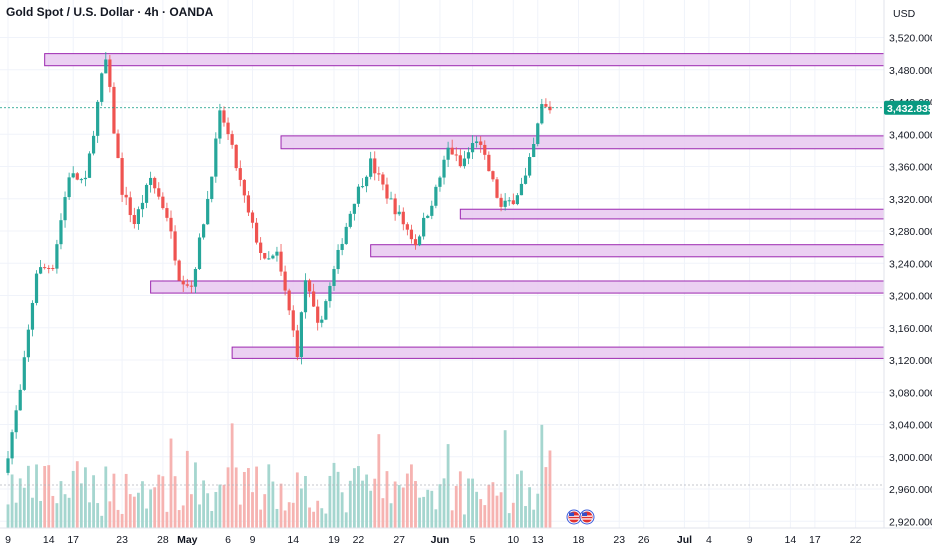 The height and width of the screenshot is (550, 932). What do you see at coordinates (904, 14) in the screenshot?
I see `currency-label: USD` at bounding box center [904, 14].